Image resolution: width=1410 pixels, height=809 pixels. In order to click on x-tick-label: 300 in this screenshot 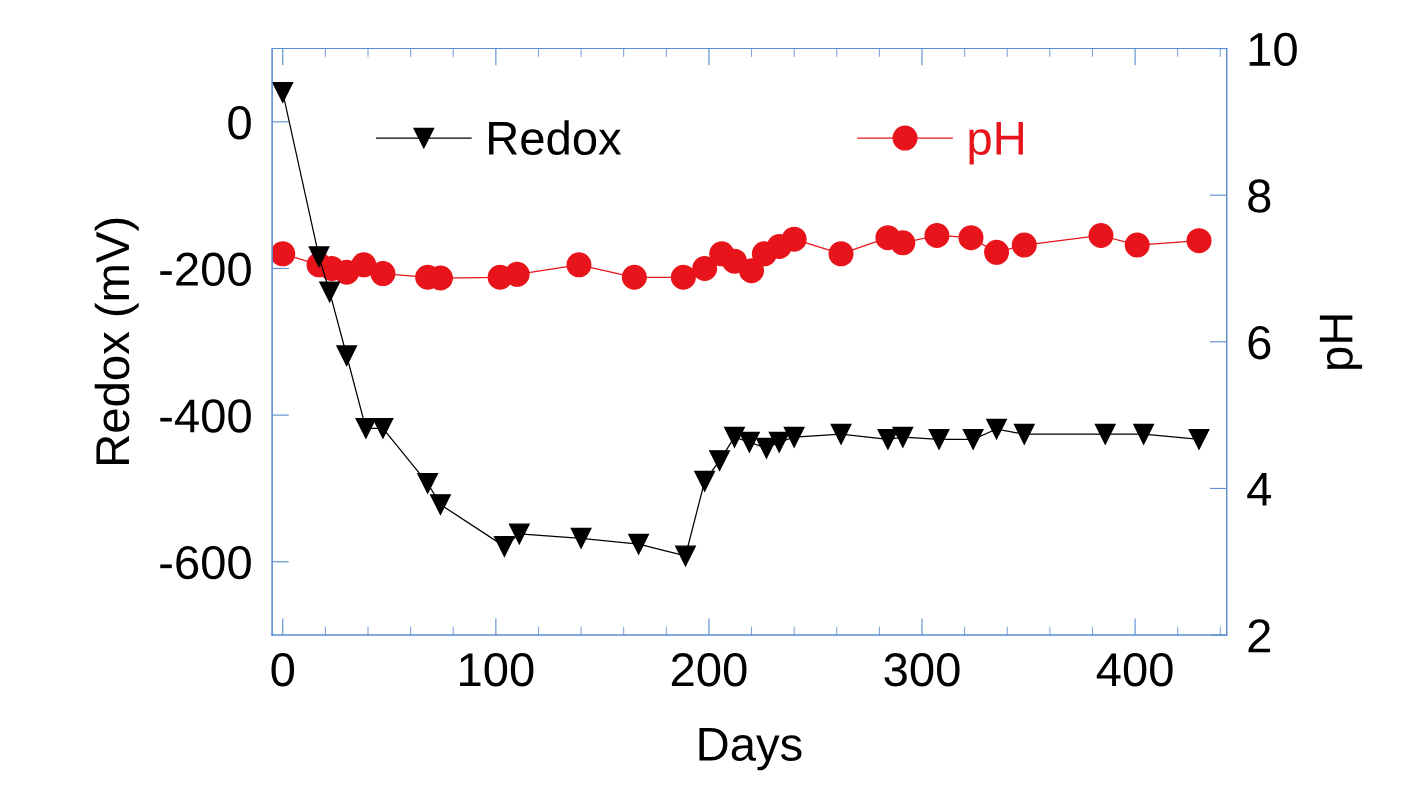, I will do `click(922, 669)`.